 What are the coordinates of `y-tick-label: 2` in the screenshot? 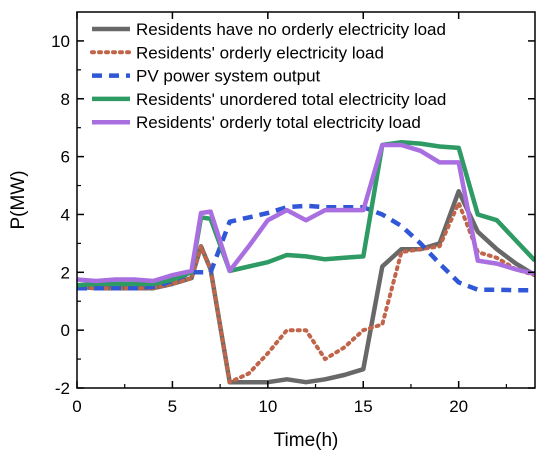 It's located at (65, 272).